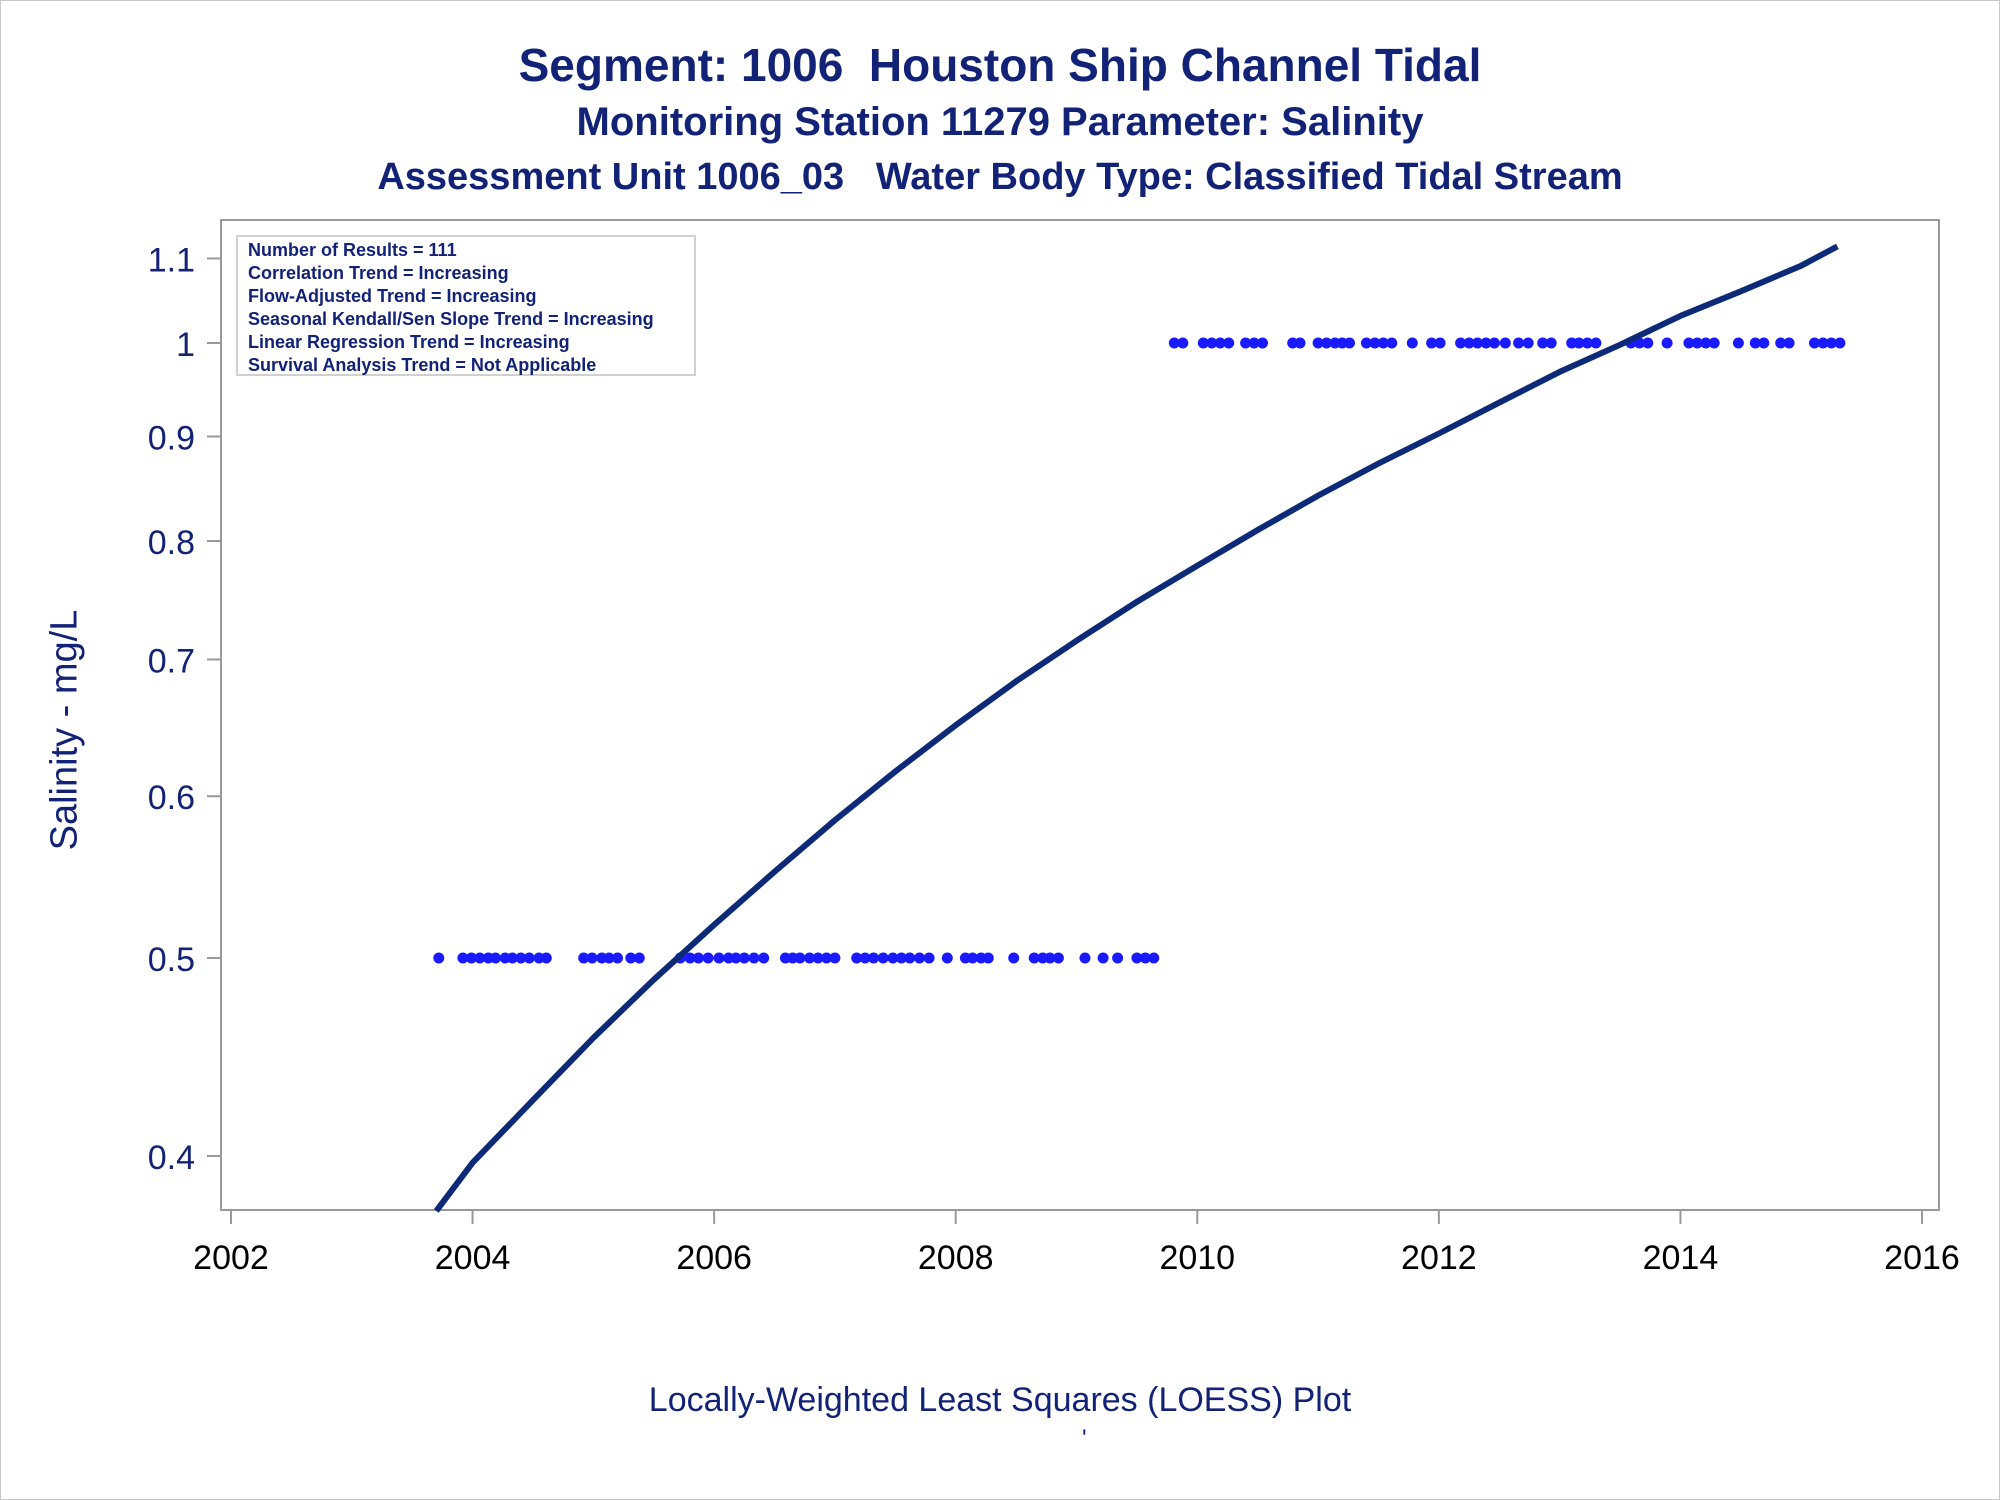 This screenshot has height=1500, width=2000. I want to click on footnote-mark: ', so click(1084, 1438).